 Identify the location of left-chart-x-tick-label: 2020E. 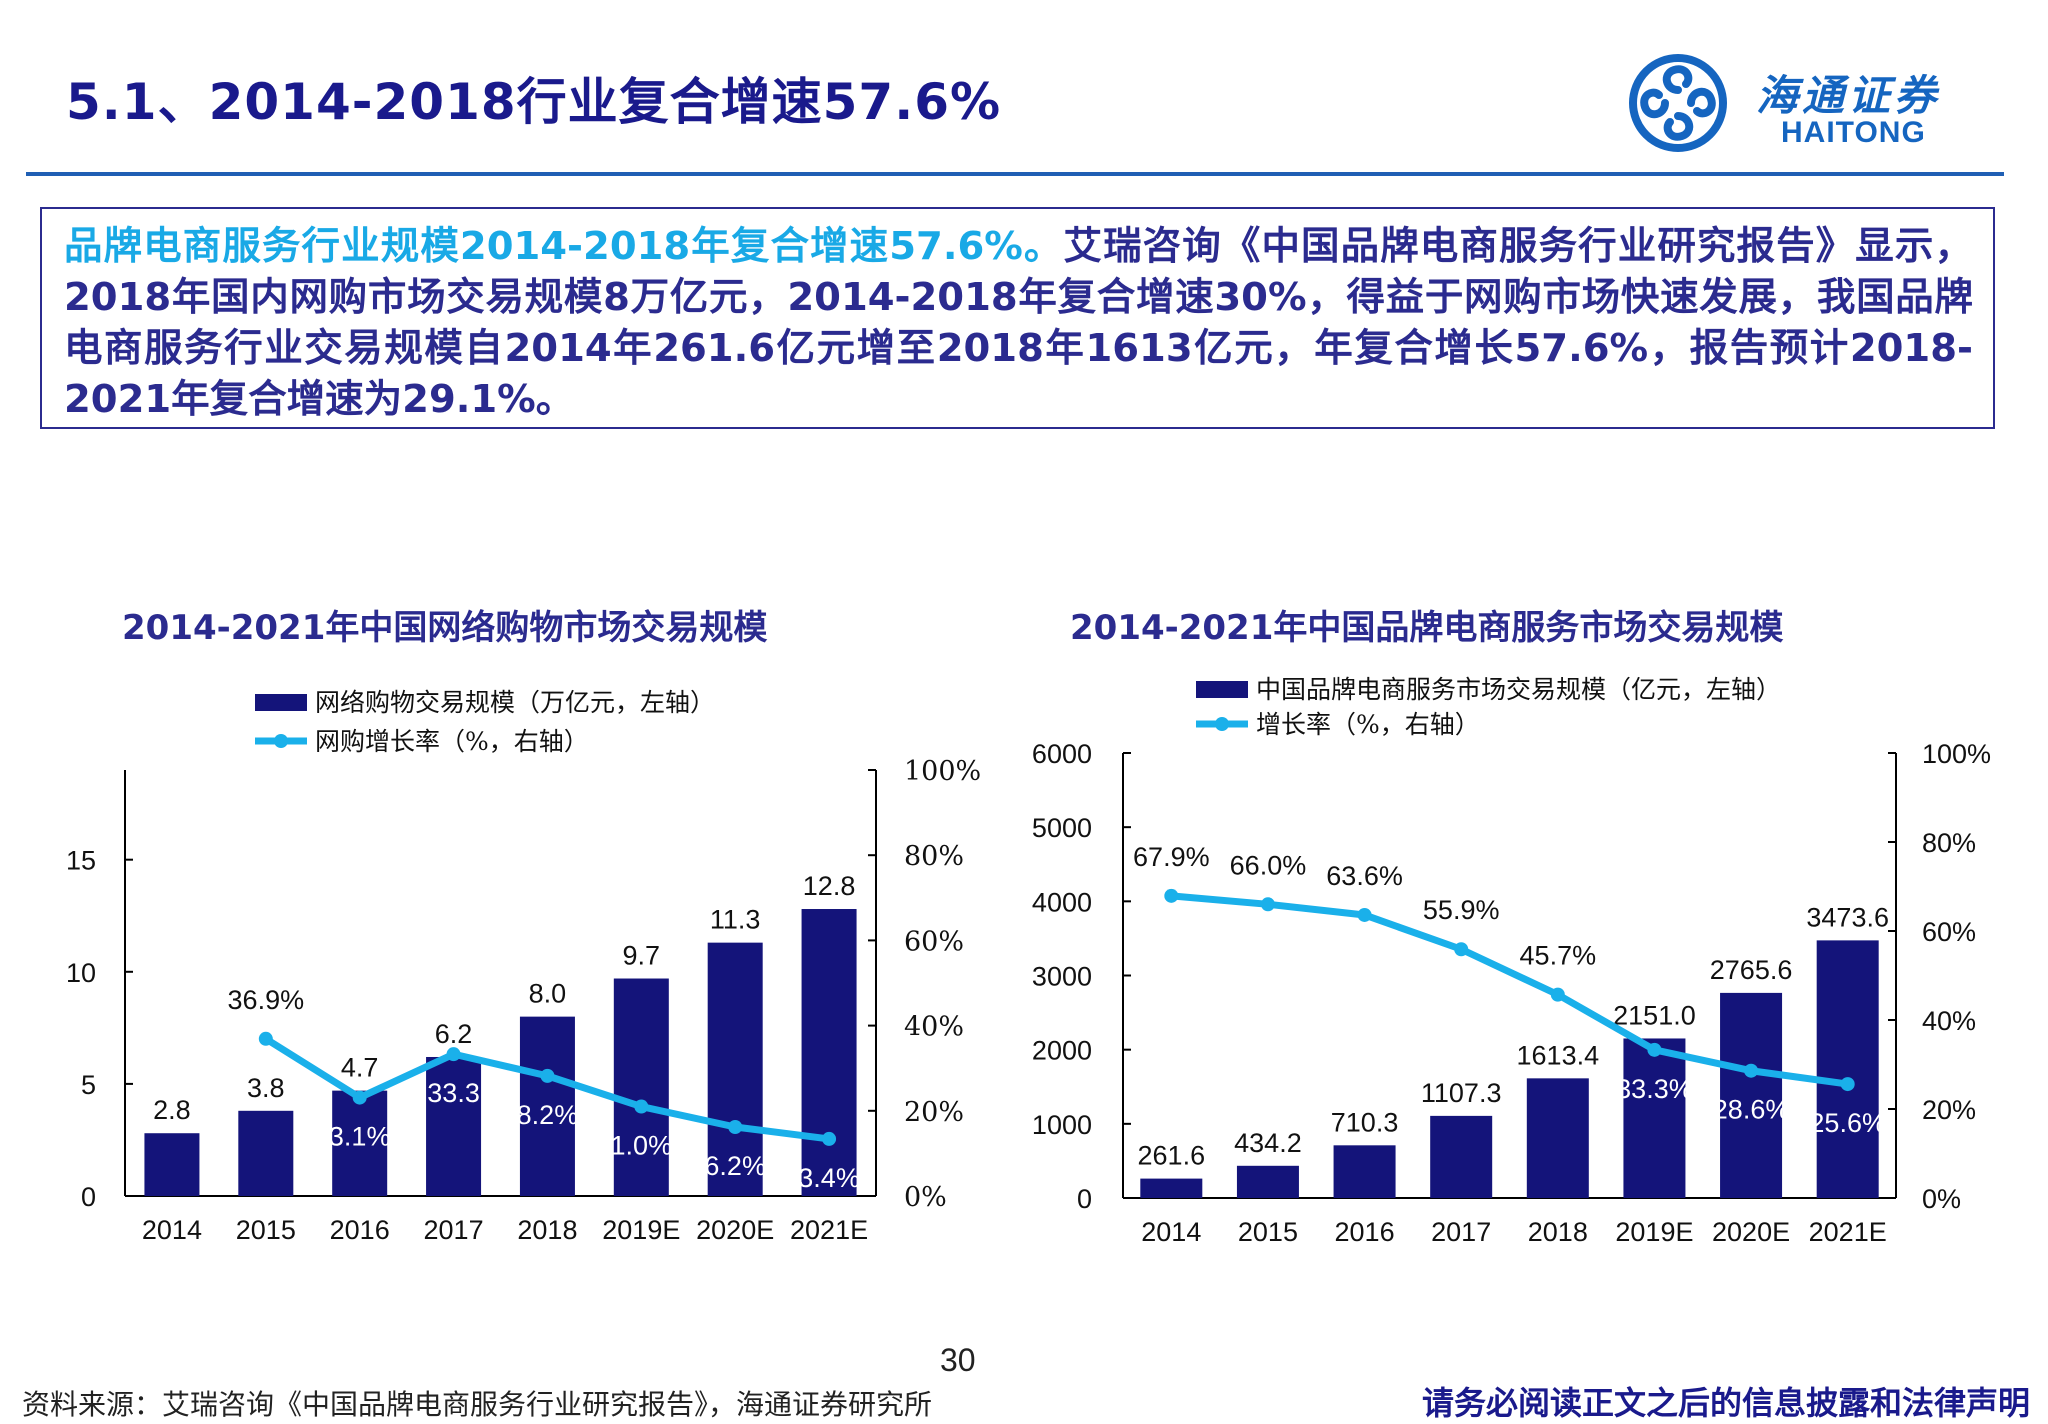
(735, 1230).